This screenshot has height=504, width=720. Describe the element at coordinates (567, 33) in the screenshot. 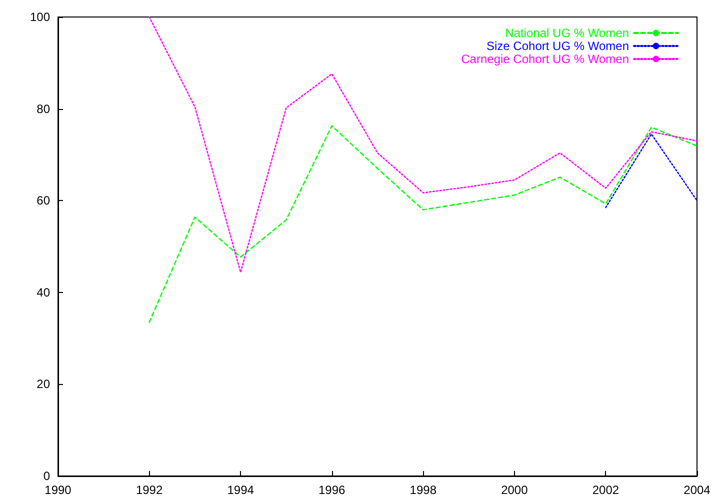

I see `legend-label: National UG % Women` at that location.